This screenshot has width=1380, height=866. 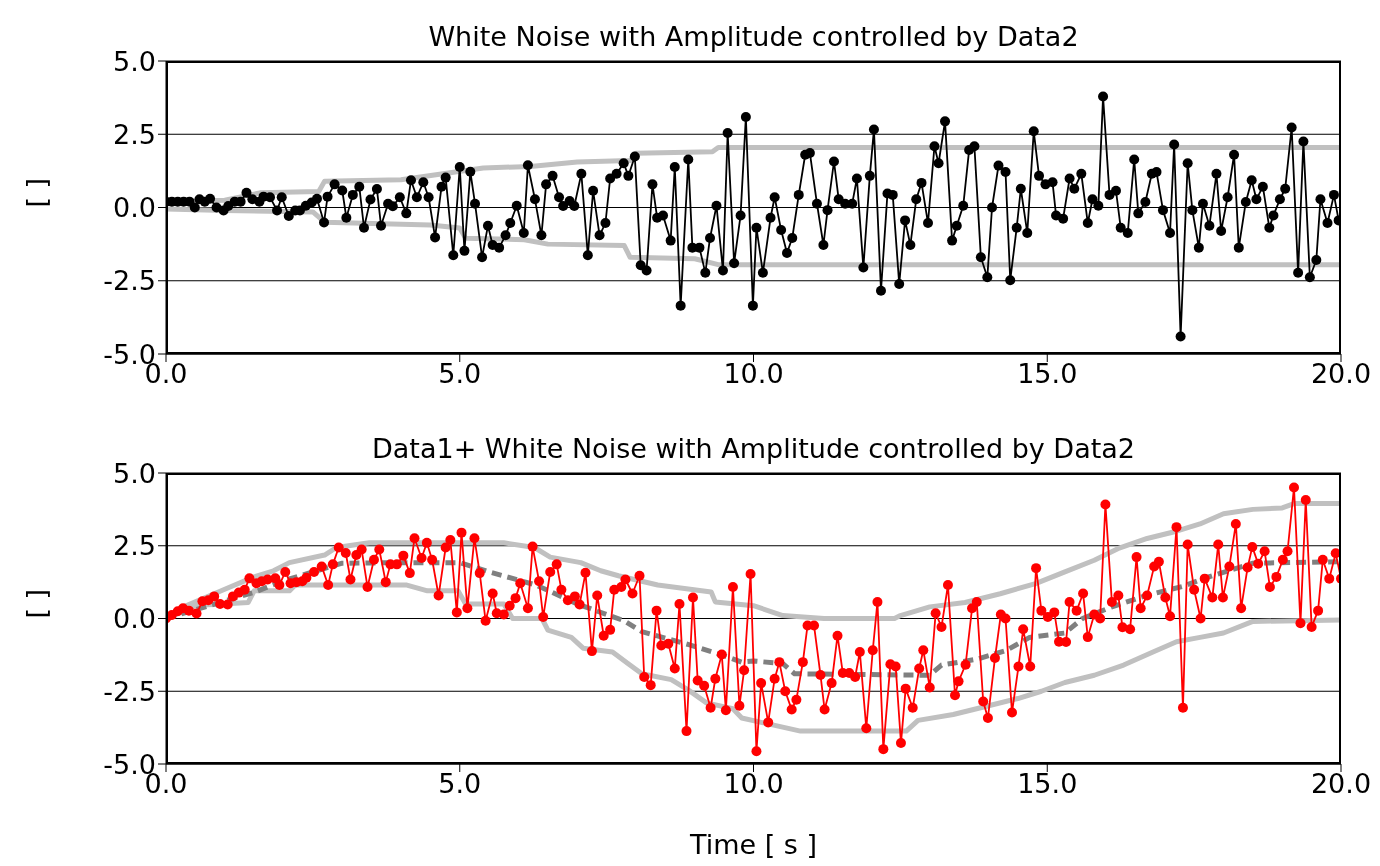 What do you see at coordinates (753, 36) in the screenshot?
I see `chart-title: White Noise with Amplitude controlled by Data2` at bounding box center [753, 36].